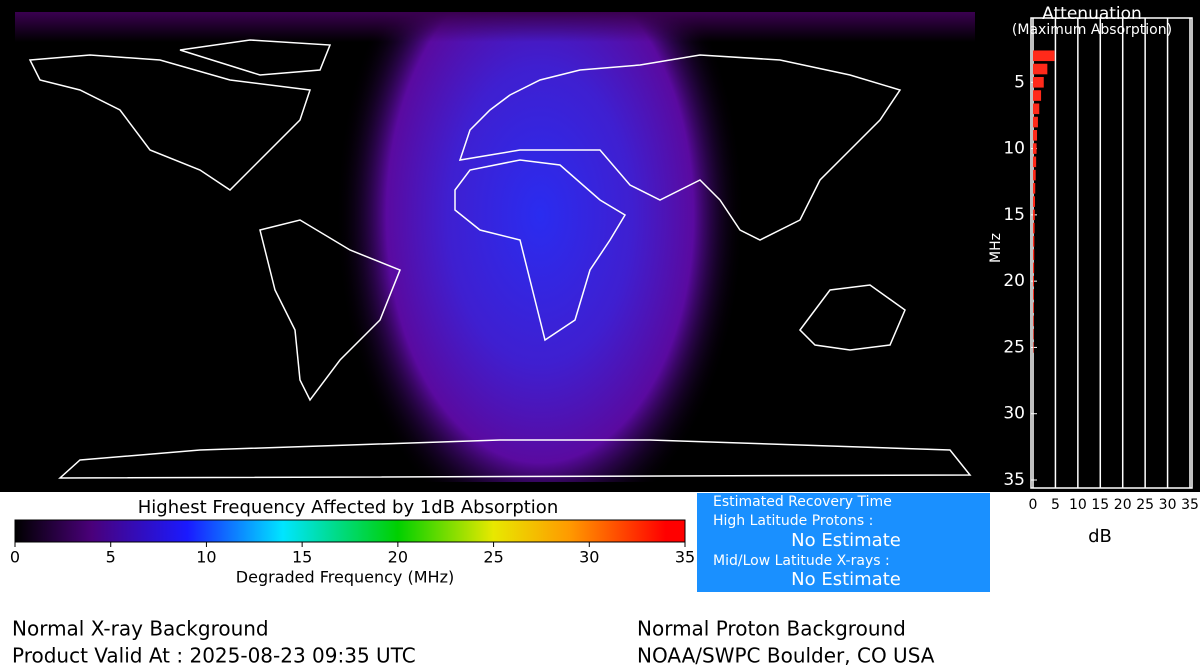 The width and height of the screenshot is (1200, 670). Describe the element at coordinates (1092, 14) in the screenshot. I see `panel-title: Attenuation` at that location.